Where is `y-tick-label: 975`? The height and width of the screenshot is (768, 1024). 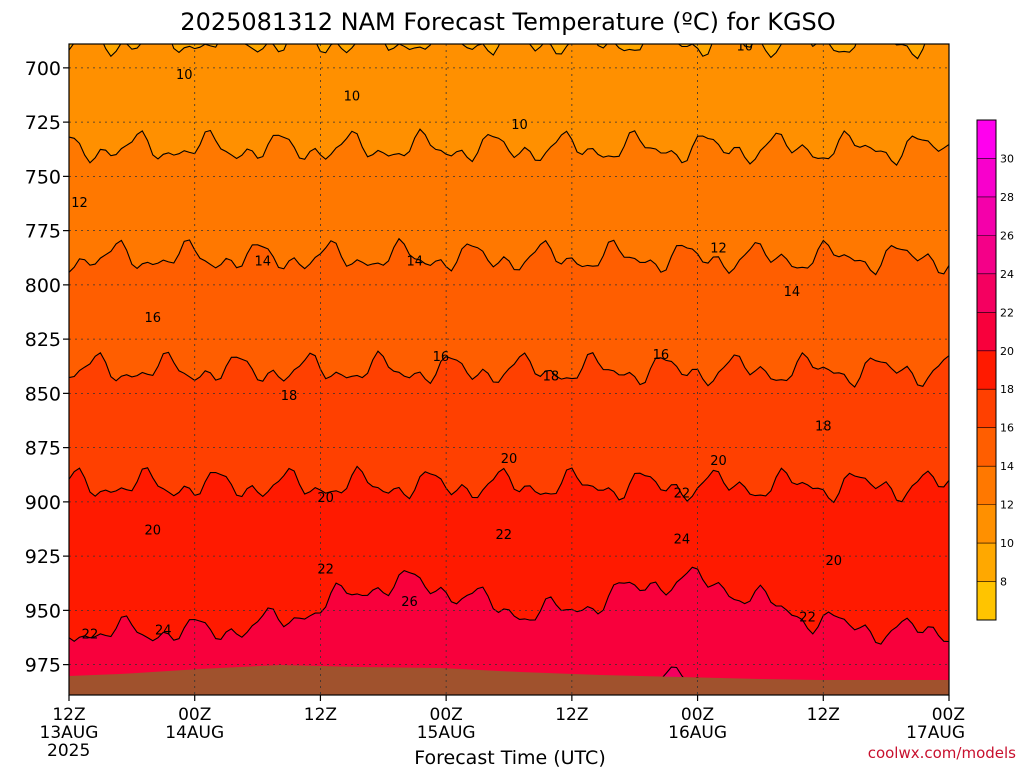
y-tick-label: 975 is located at coordinates (43, 666).